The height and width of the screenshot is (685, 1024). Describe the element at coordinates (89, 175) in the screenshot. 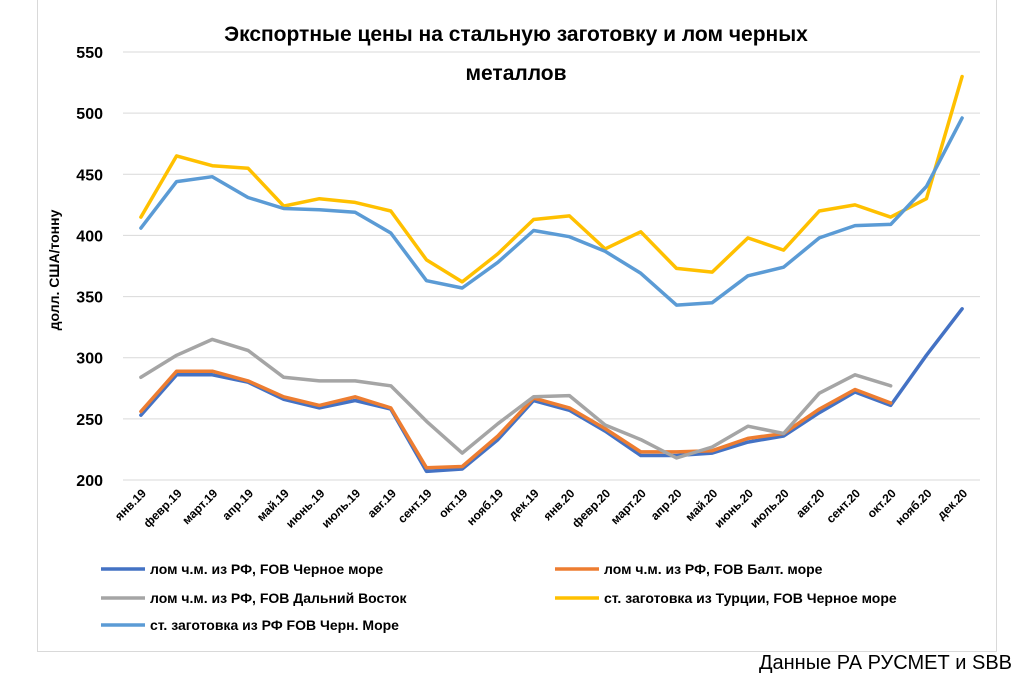

I see `y-tick-label: 450` at that location.